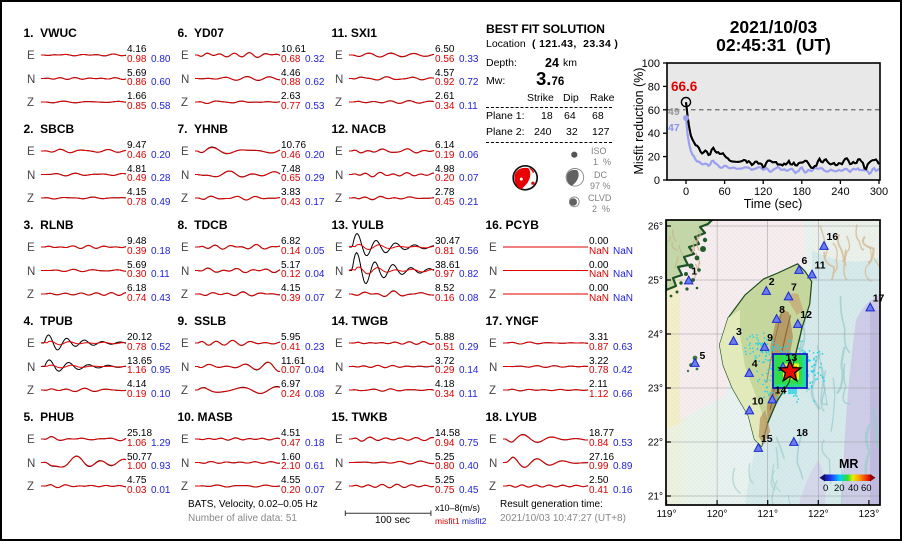 This screenshot has height=541, width=902. Describe the element at coordinates (684, 86) in the screenshot. I see `svg-text: 66.6` at that location.